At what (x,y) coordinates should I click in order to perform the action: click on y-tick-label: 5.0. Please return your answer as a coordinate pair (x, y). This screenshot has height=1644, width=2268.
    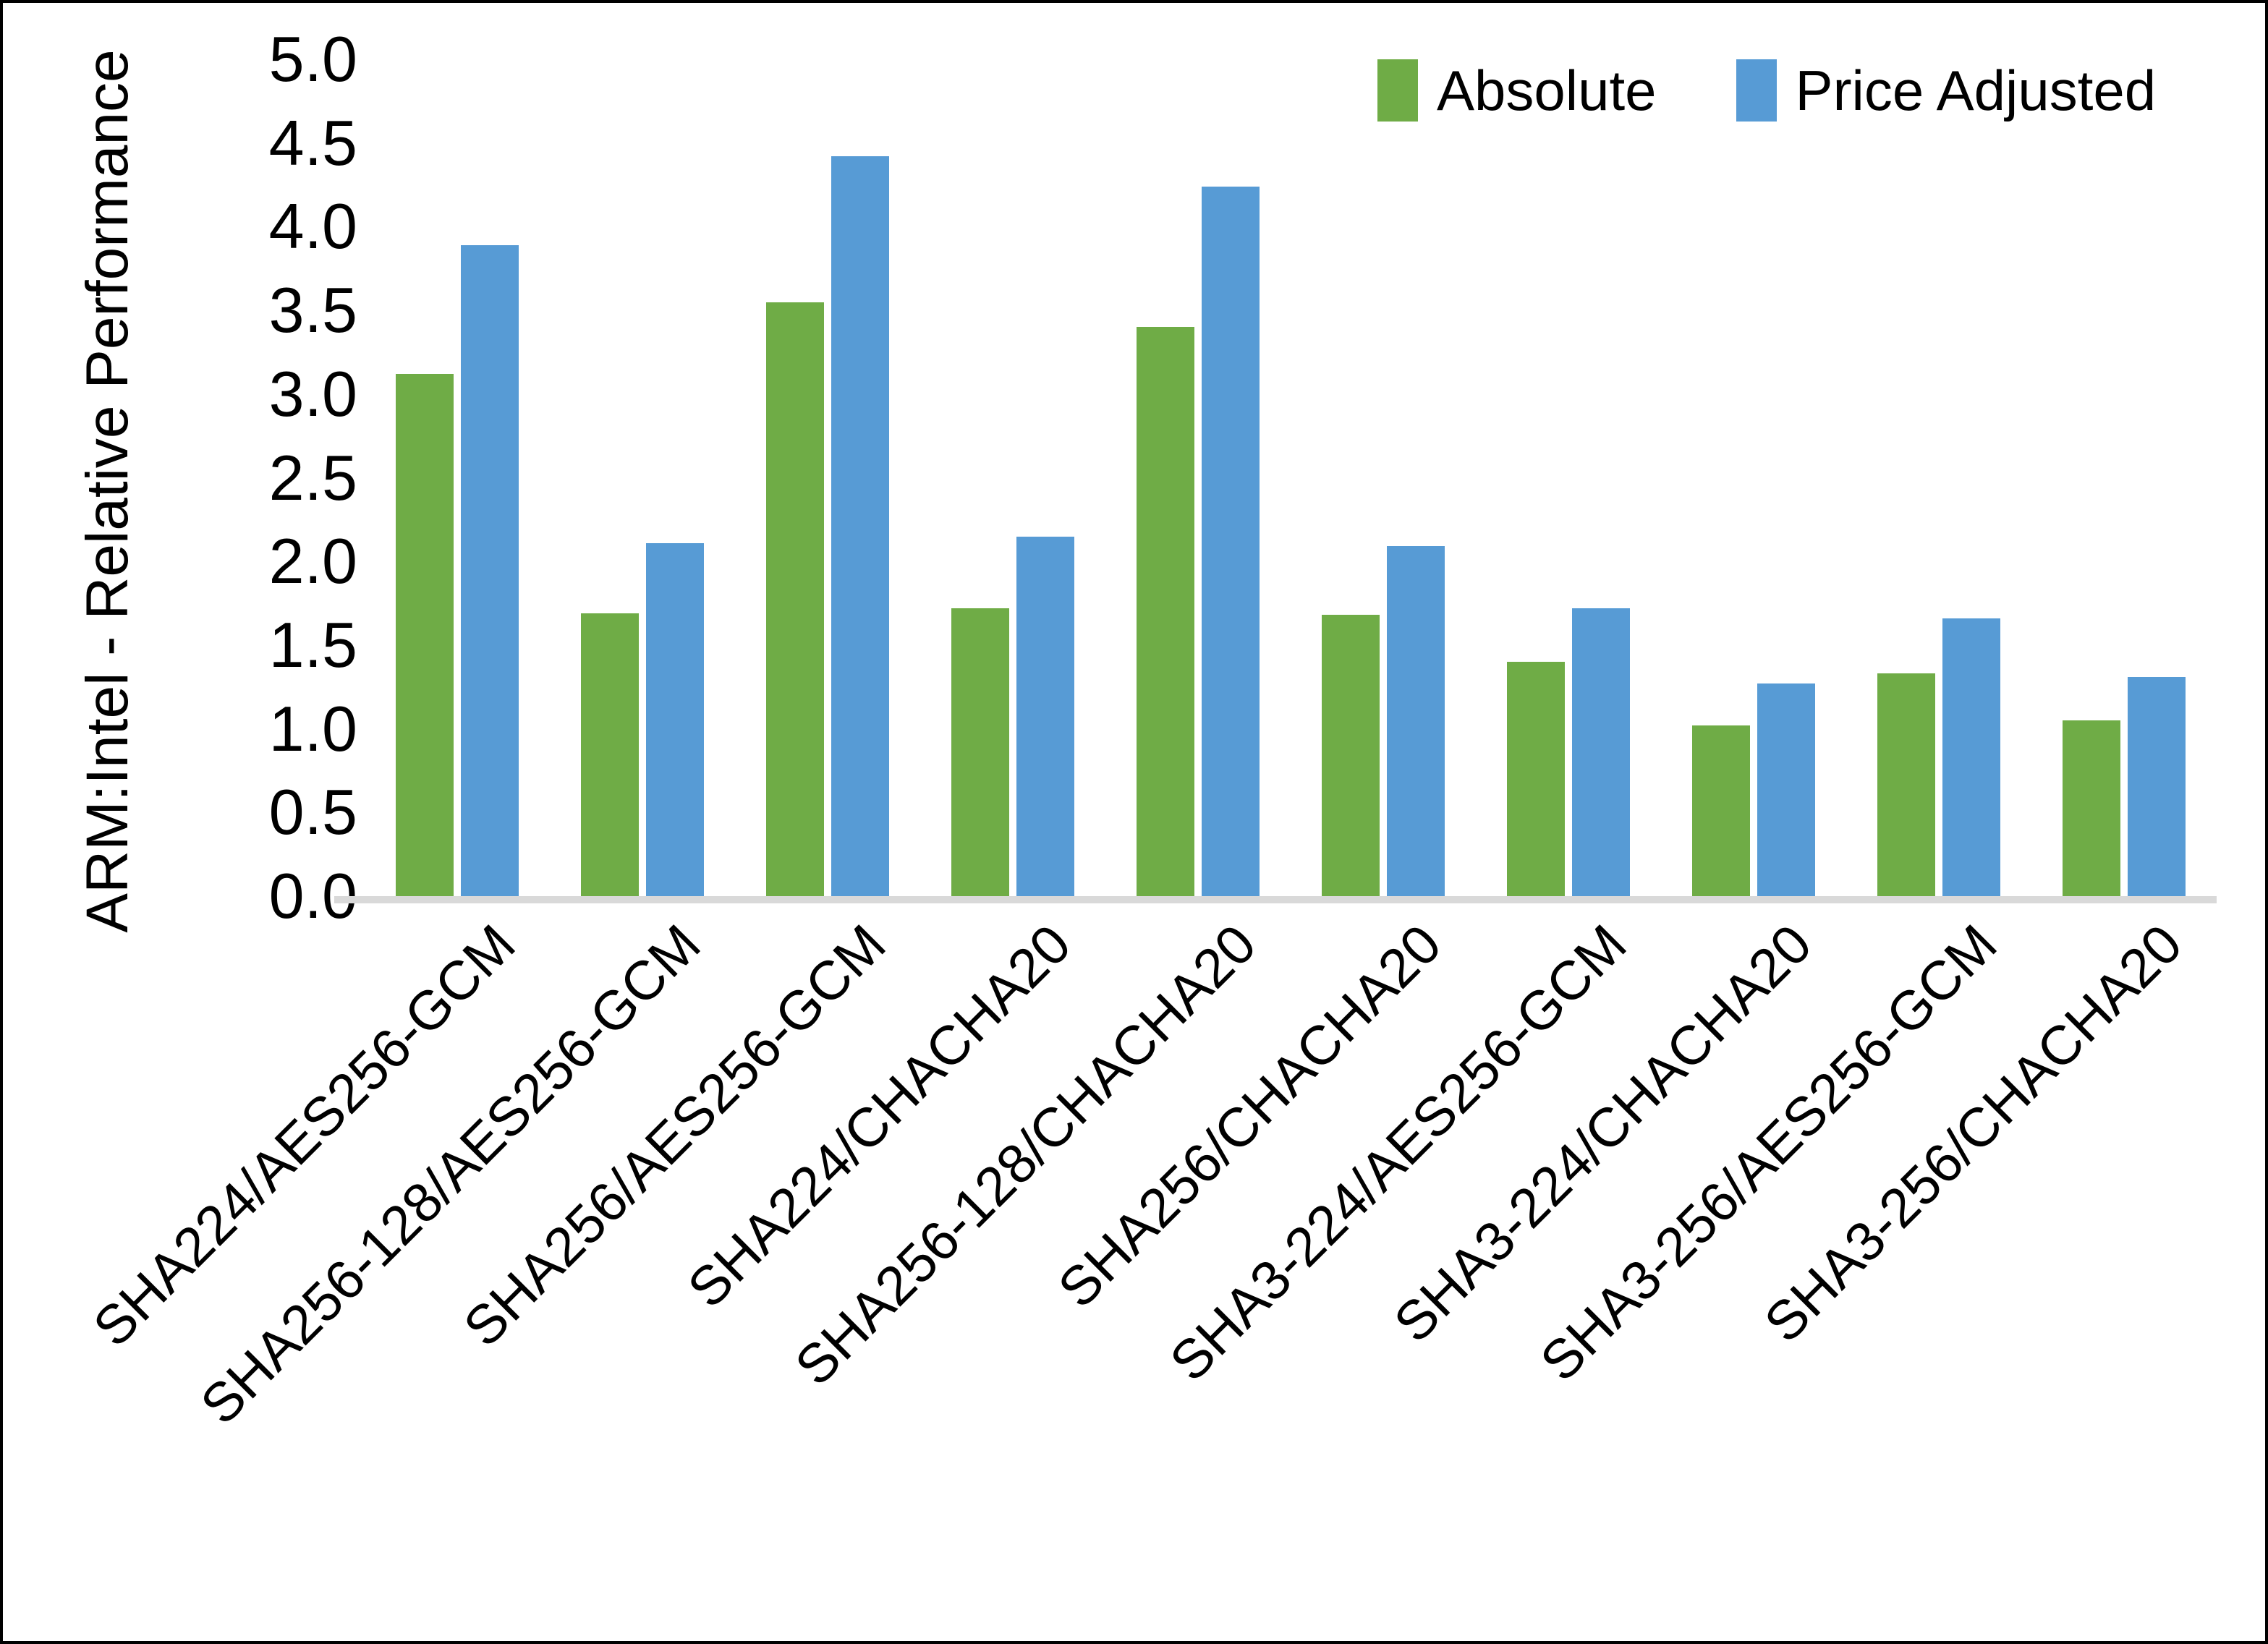
    Looking at the image, I should click on (312, 59).